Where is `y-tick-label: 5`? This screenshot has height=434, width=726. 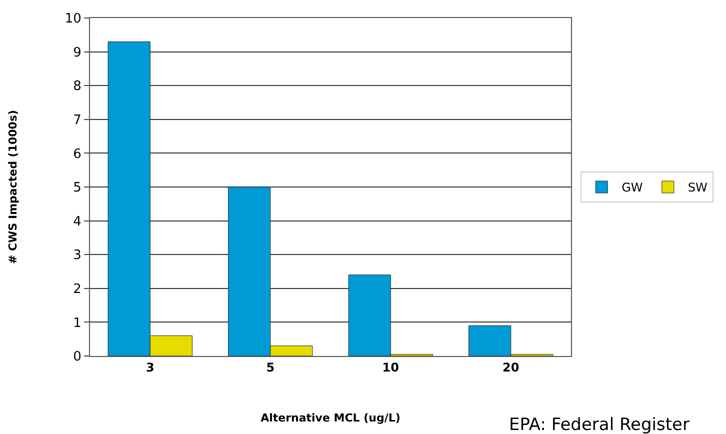
y-tick-label: 5 is located at coordinates (77, 188).